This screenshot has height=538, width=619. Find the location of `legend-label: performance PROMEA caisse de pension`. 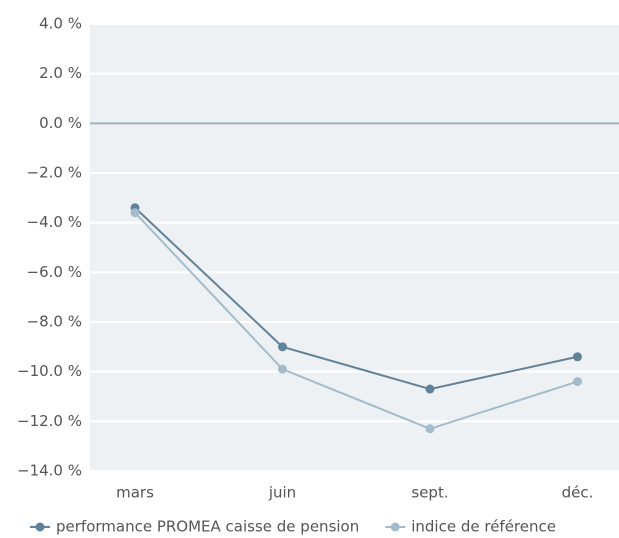

legend-label: performance PROMEA caisse de pension is located at coordinates (207, 527).